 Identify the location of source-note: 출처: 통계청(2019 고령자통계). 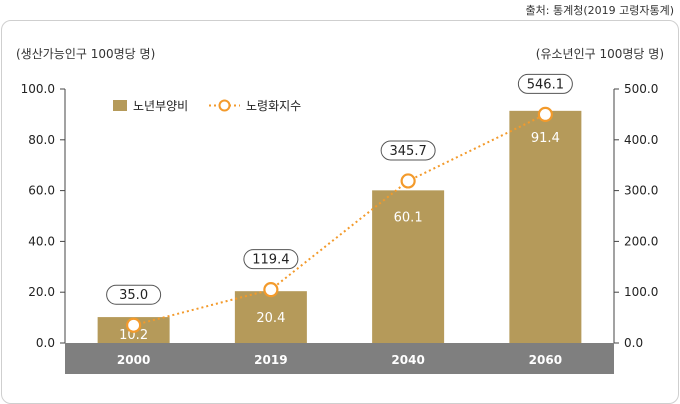
(599, 10).